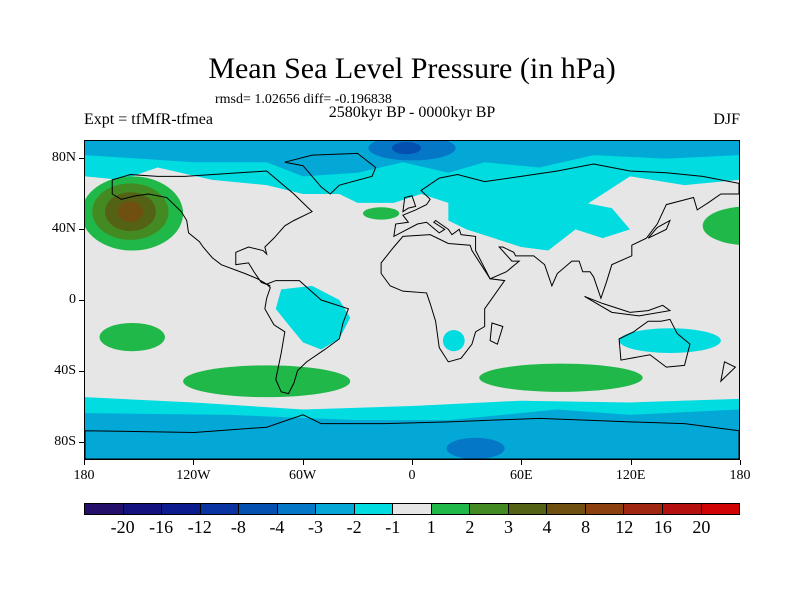 The width and height of the screenshot is (800, 600). I want to click on colorbar-label: -3, so click(316, 527).